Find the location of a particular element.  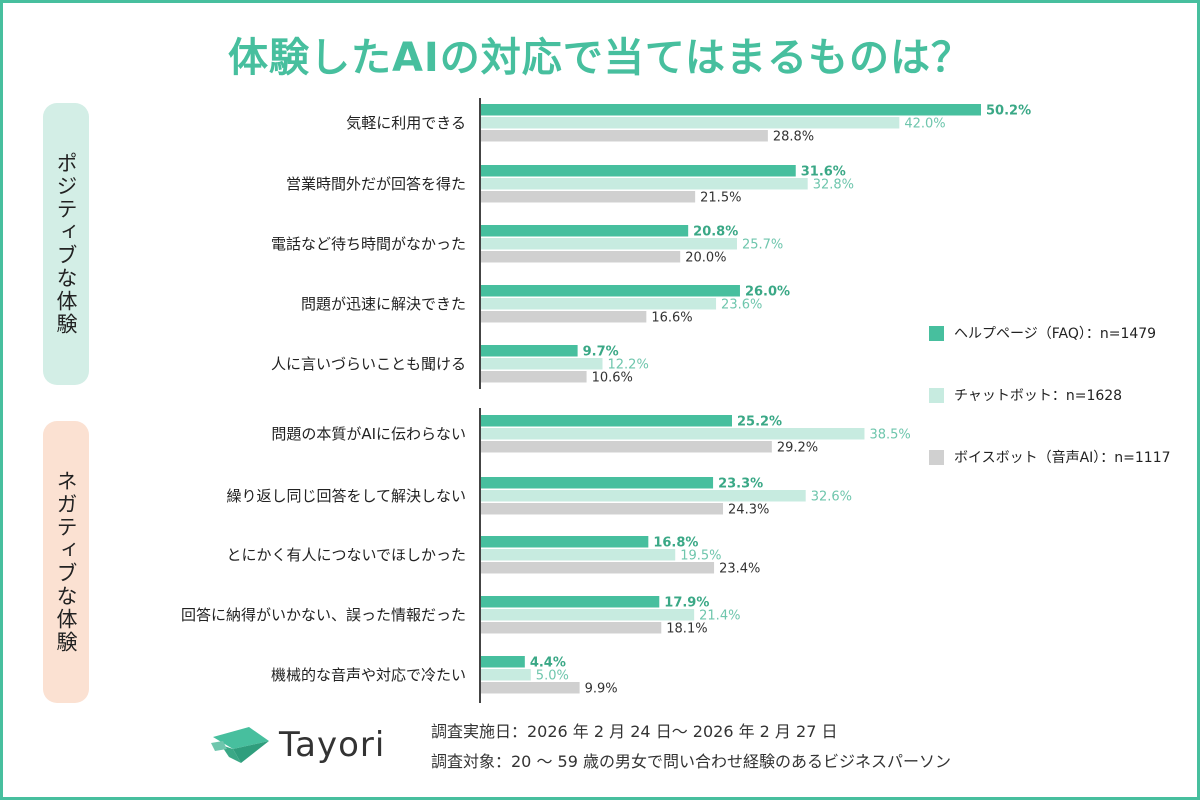

data-label: 4.4% is located at coordinates (548, 663).